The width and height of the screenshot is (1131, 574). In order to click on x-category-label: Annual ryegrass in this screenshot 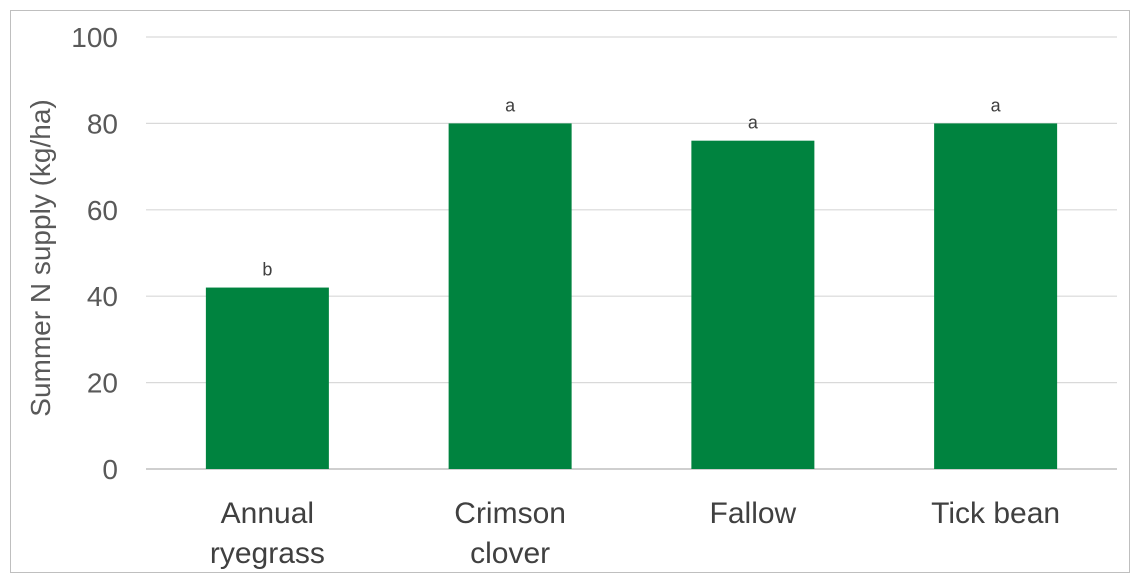, I will do `click(267, 533)`.